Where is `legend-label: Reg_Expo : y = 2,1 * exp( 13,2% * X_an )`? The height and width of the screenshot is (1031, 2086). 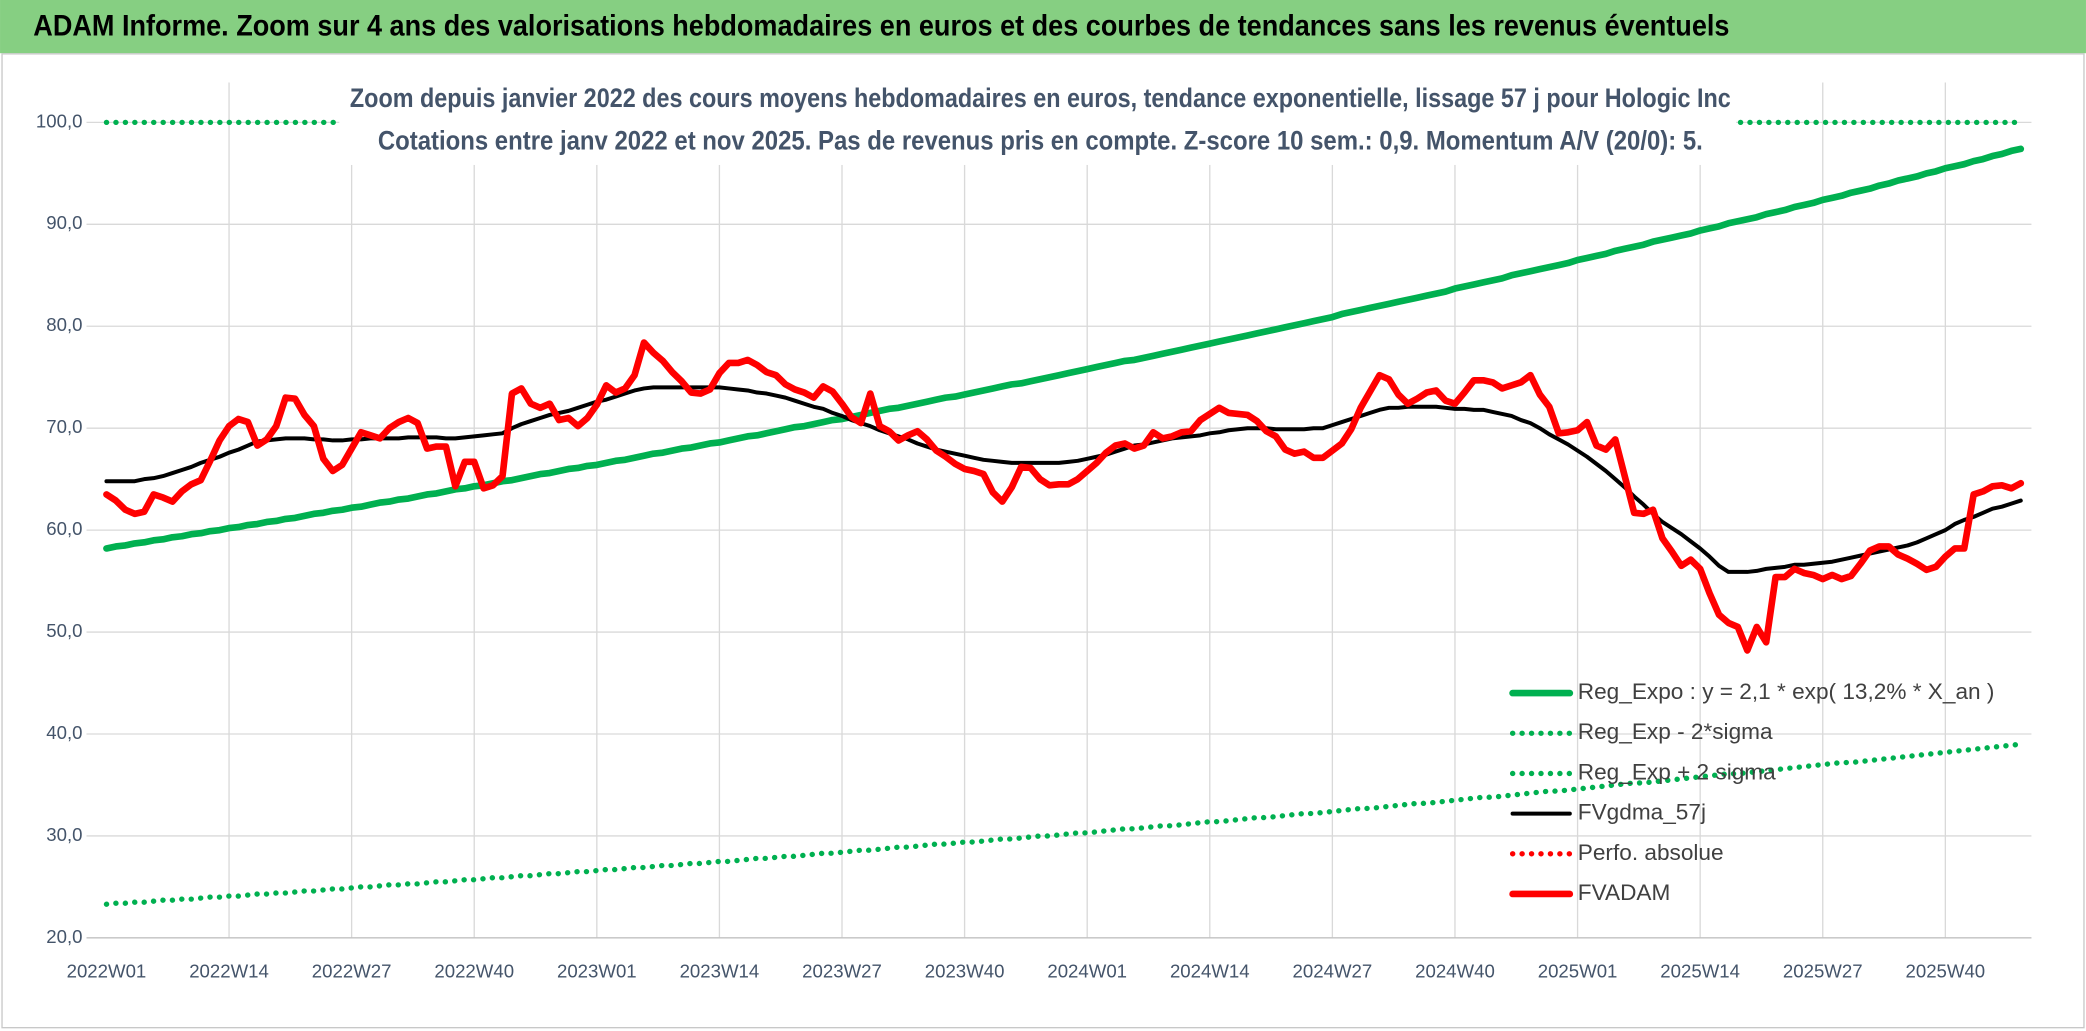
legend-label: Reg_Expo : y = 2,1 * exp( 13,2% * X_an ) is located at coordinates (1786, 691).